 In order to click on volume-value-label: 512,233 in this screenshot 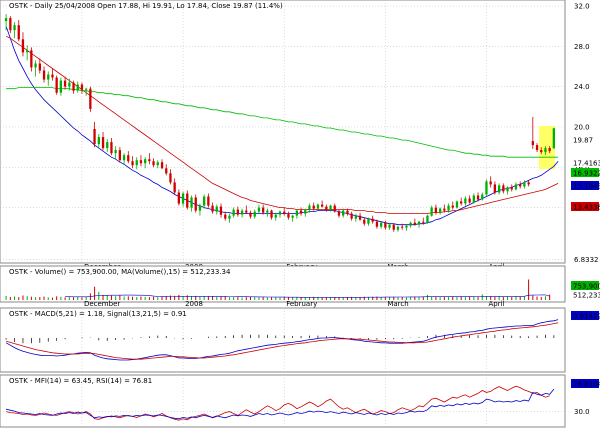, I will do `click(586, 296)`.